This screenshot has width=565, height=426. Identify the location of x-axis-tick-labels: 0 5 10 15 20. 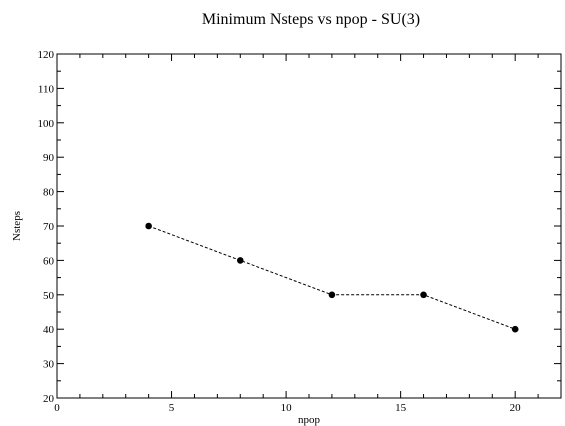
(287, 408).